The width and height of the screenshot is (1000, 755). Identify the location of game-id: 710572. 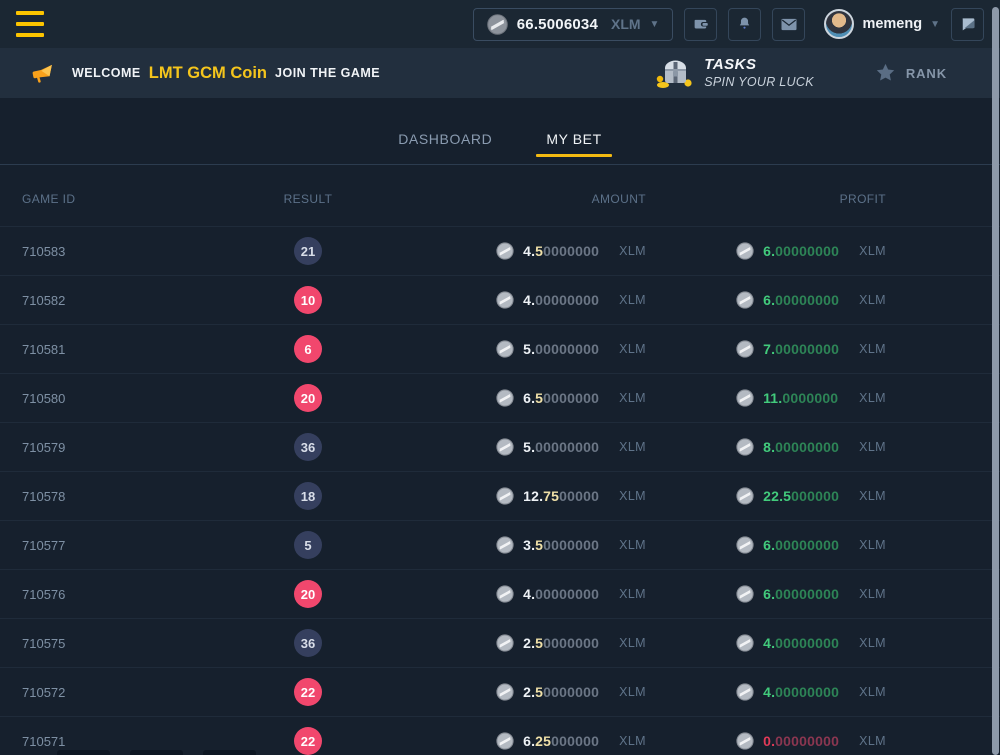
(44, 692).